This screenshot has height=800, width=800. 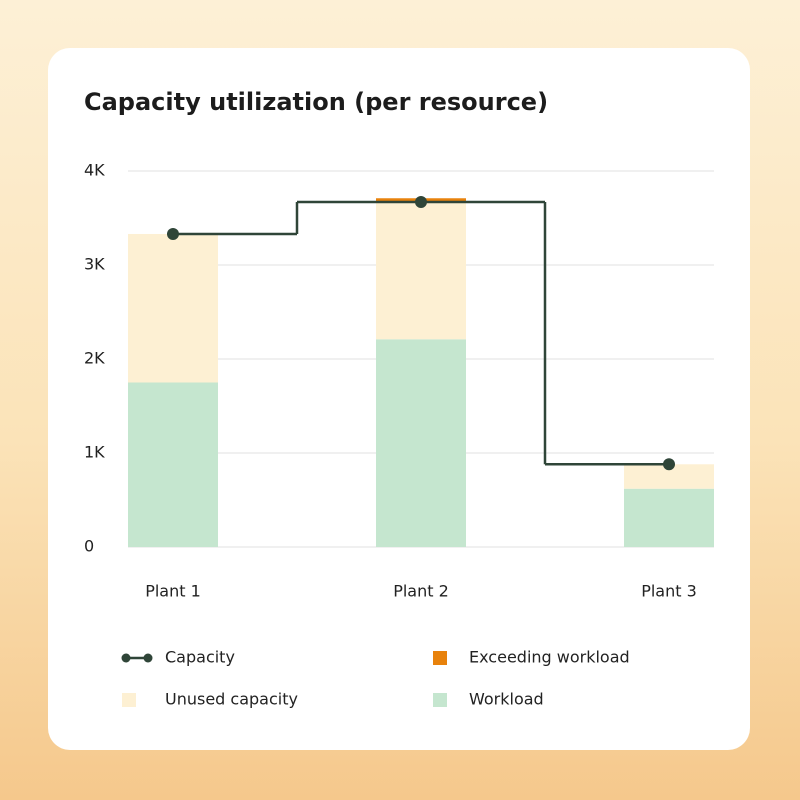 What do you see at coordinates (200, 657) in the screenshot?
I see `legend-label: Capacity` at bounding box center [200, 657].